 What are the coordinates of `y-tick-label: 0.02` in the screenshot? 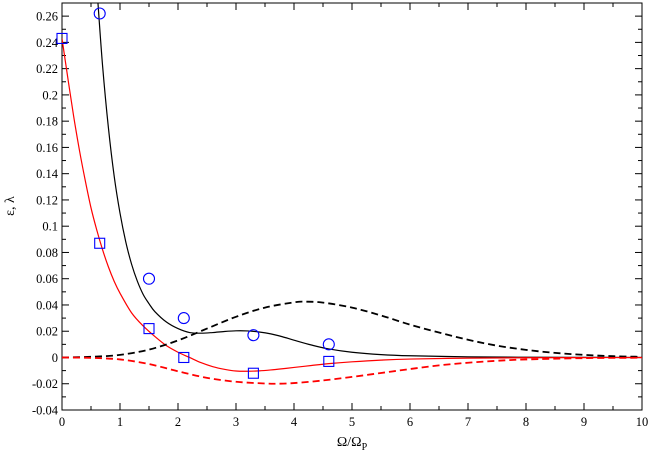 It's located at (47, 332).